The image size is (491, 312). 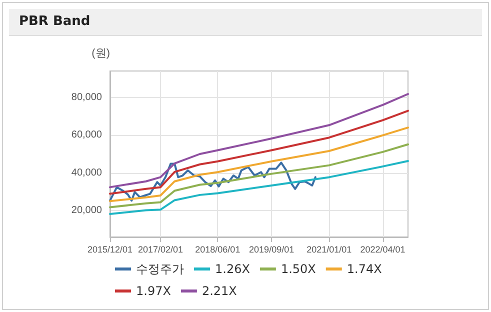 What do you see at coordinates (383, 249) in the screenshot?
I see `x-tick-label: 2022/04/01` at bounding box center [383, 249].